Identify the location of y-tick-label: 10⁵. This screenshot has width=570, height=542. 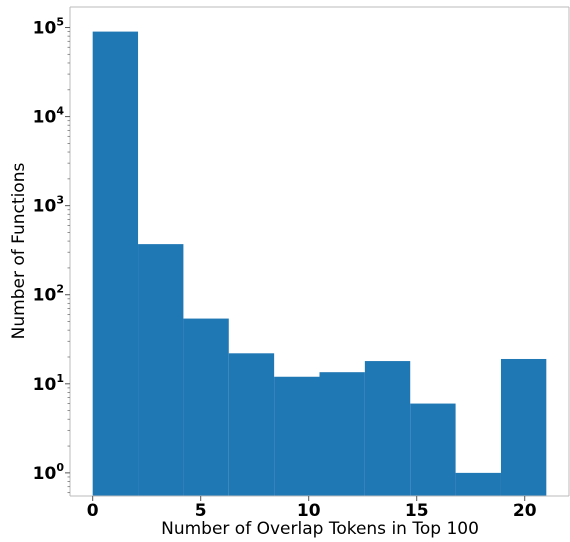
(48, 27).